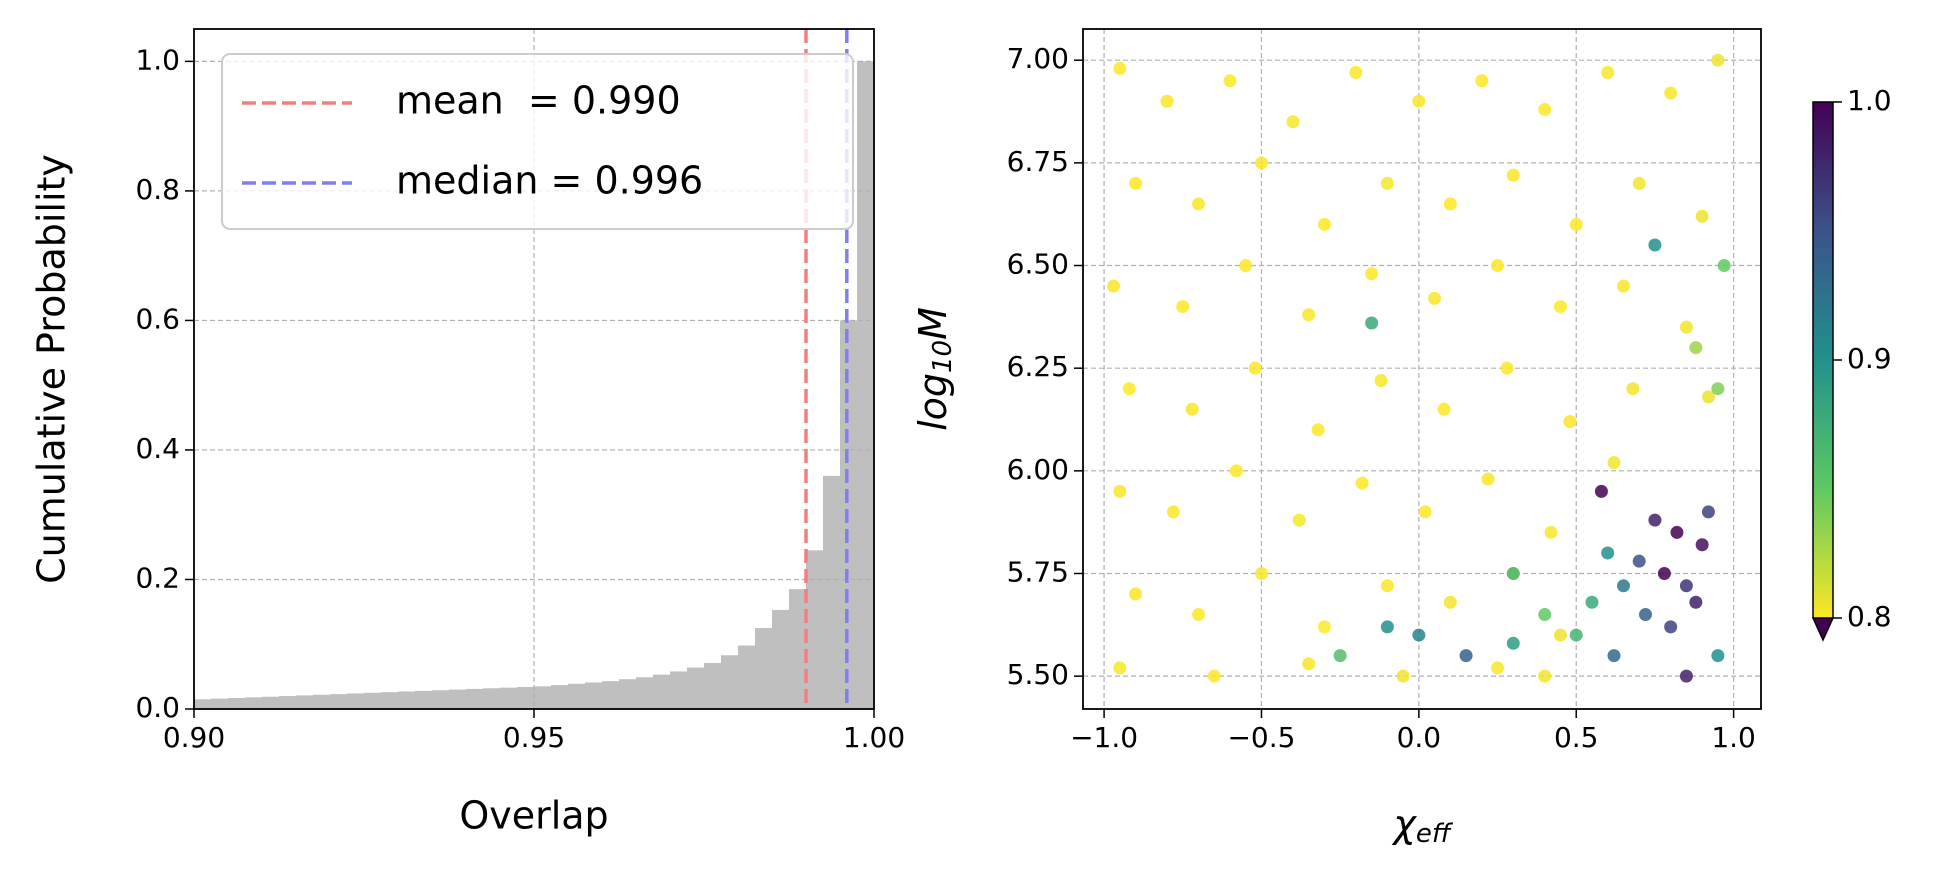 This screenshot has height=877, width=1958. Describe the element at coordinates (533, 816) in the screenshot. I see `x-axis-label: Overlap` at that location.